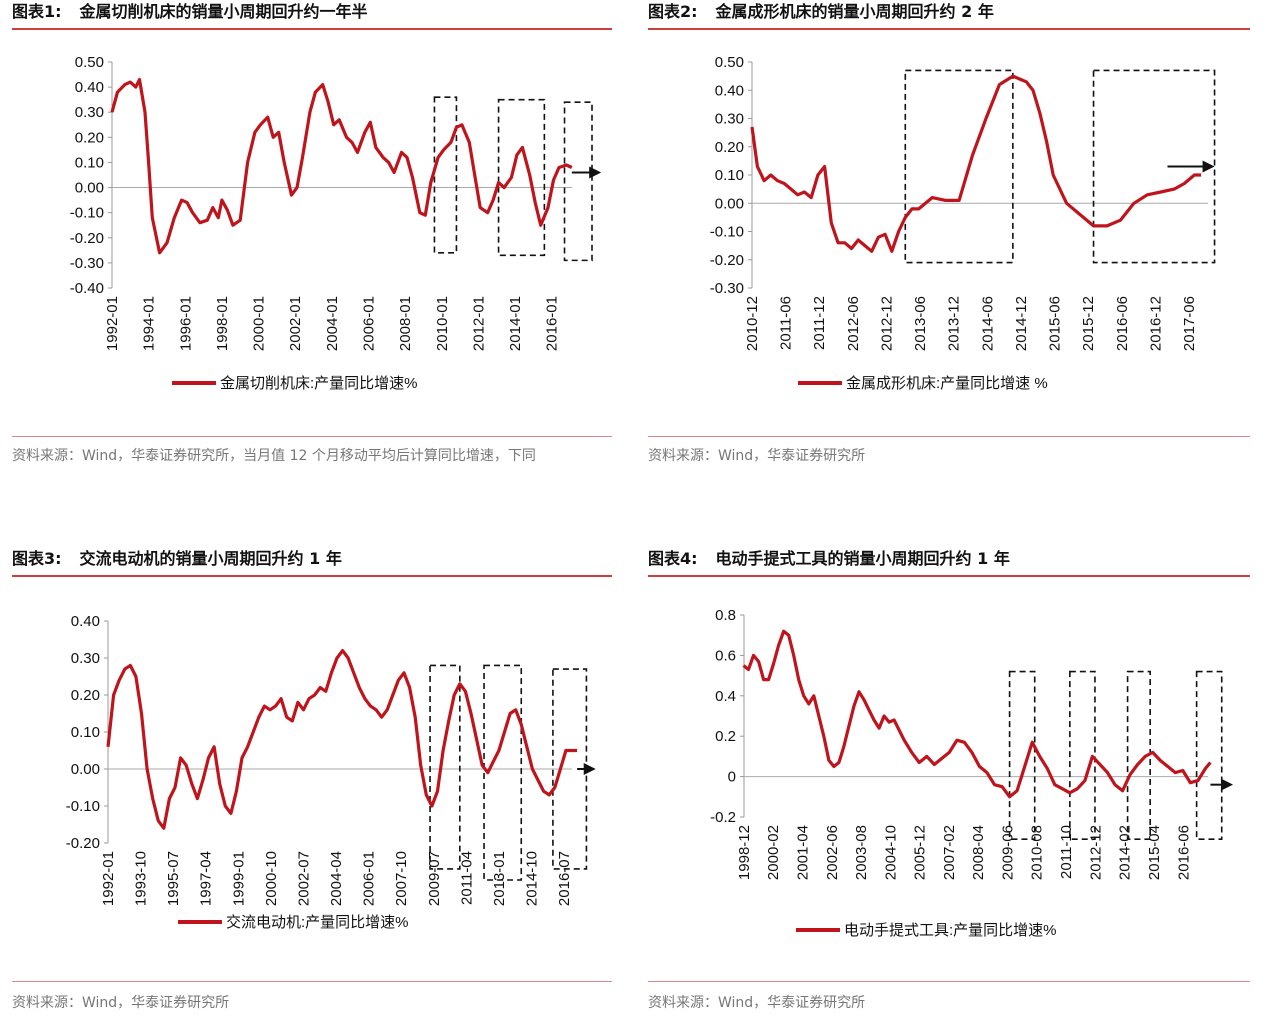 The image size is (1280, 1023). Describe the element at coordinates (723, 817) in the screenshot. I see `y-tick-label: -0.2` at that location.